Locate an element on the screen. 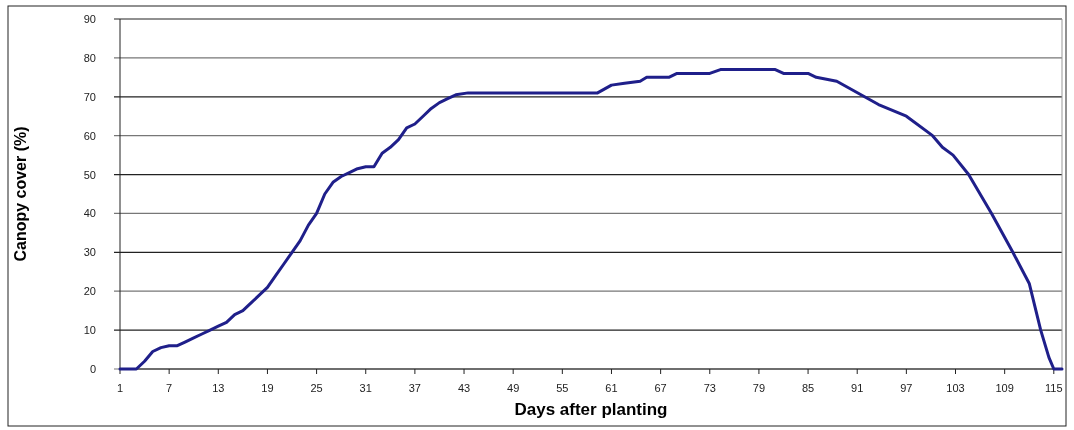  x-tick-label: 1 is located at coordinates (120, 388).